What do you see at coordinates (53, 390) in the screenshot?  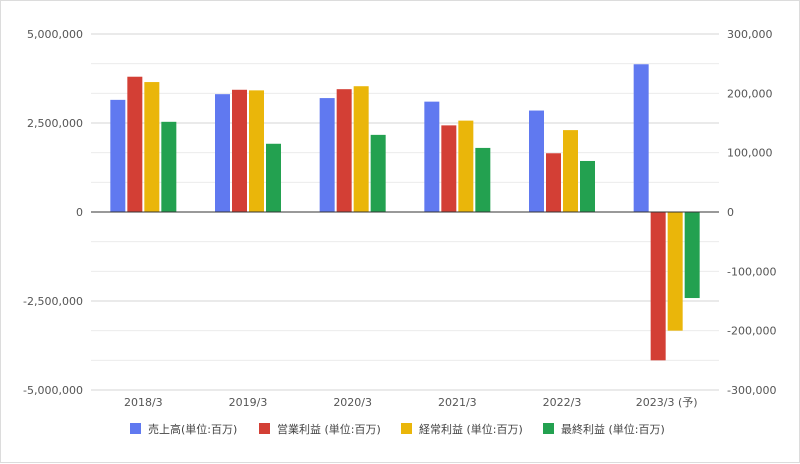 I see `left-tick-label: -5,000,000` at bounding box center [53, 390].